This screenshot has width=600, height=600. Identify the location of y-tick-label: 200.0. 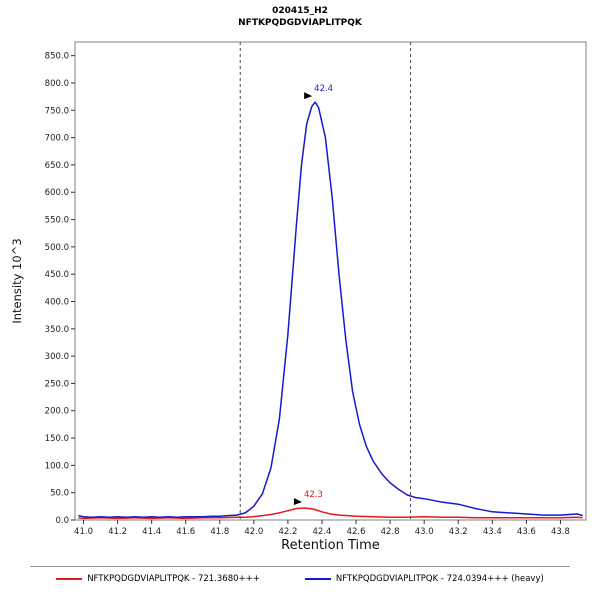
(57, 412).